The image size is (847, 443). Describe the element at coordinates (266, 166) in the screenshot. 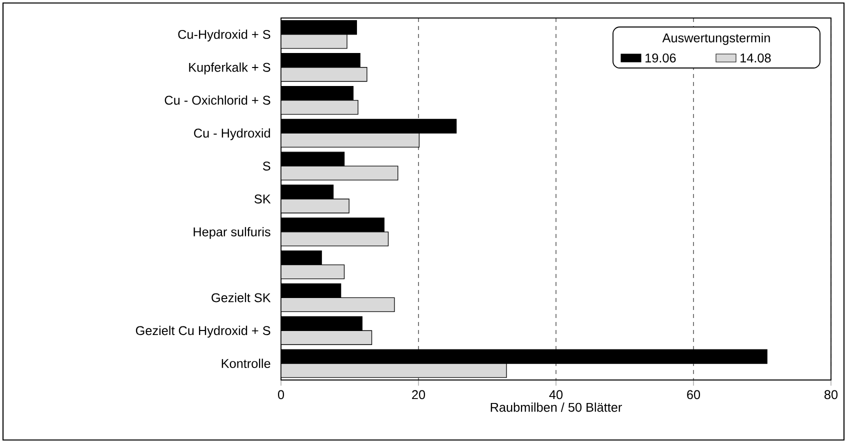

I see `y-tick-label: S` at that location.